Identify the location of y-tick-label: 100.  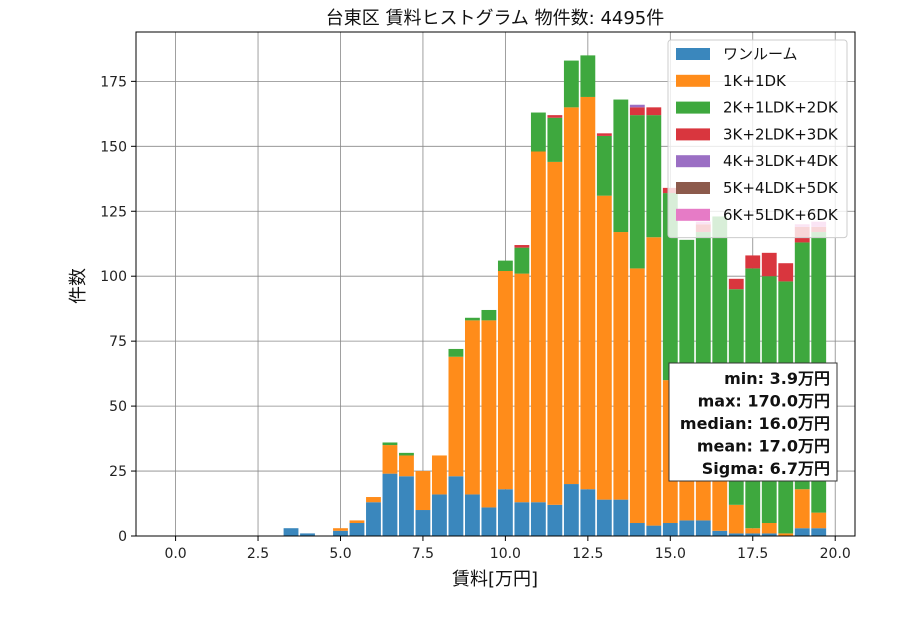
(113, 277).